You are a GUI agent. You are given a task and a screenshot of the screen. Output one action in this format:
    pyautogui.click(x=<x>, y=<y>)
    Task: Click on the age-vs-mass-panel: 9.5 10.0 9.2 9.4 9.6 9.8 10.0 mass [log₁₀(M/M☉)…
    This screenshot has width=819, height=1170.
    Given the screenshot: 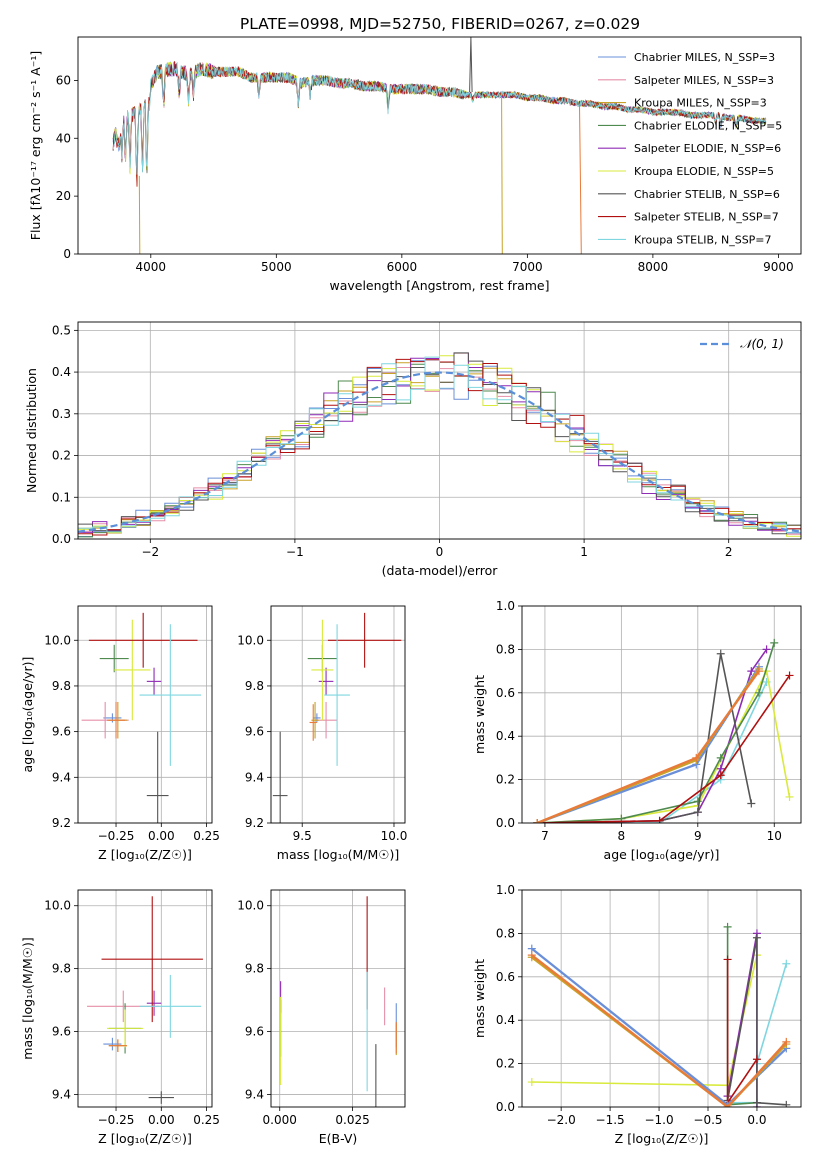 What is the action you would take?
    pyautogui.click(x=322, y=733)
    